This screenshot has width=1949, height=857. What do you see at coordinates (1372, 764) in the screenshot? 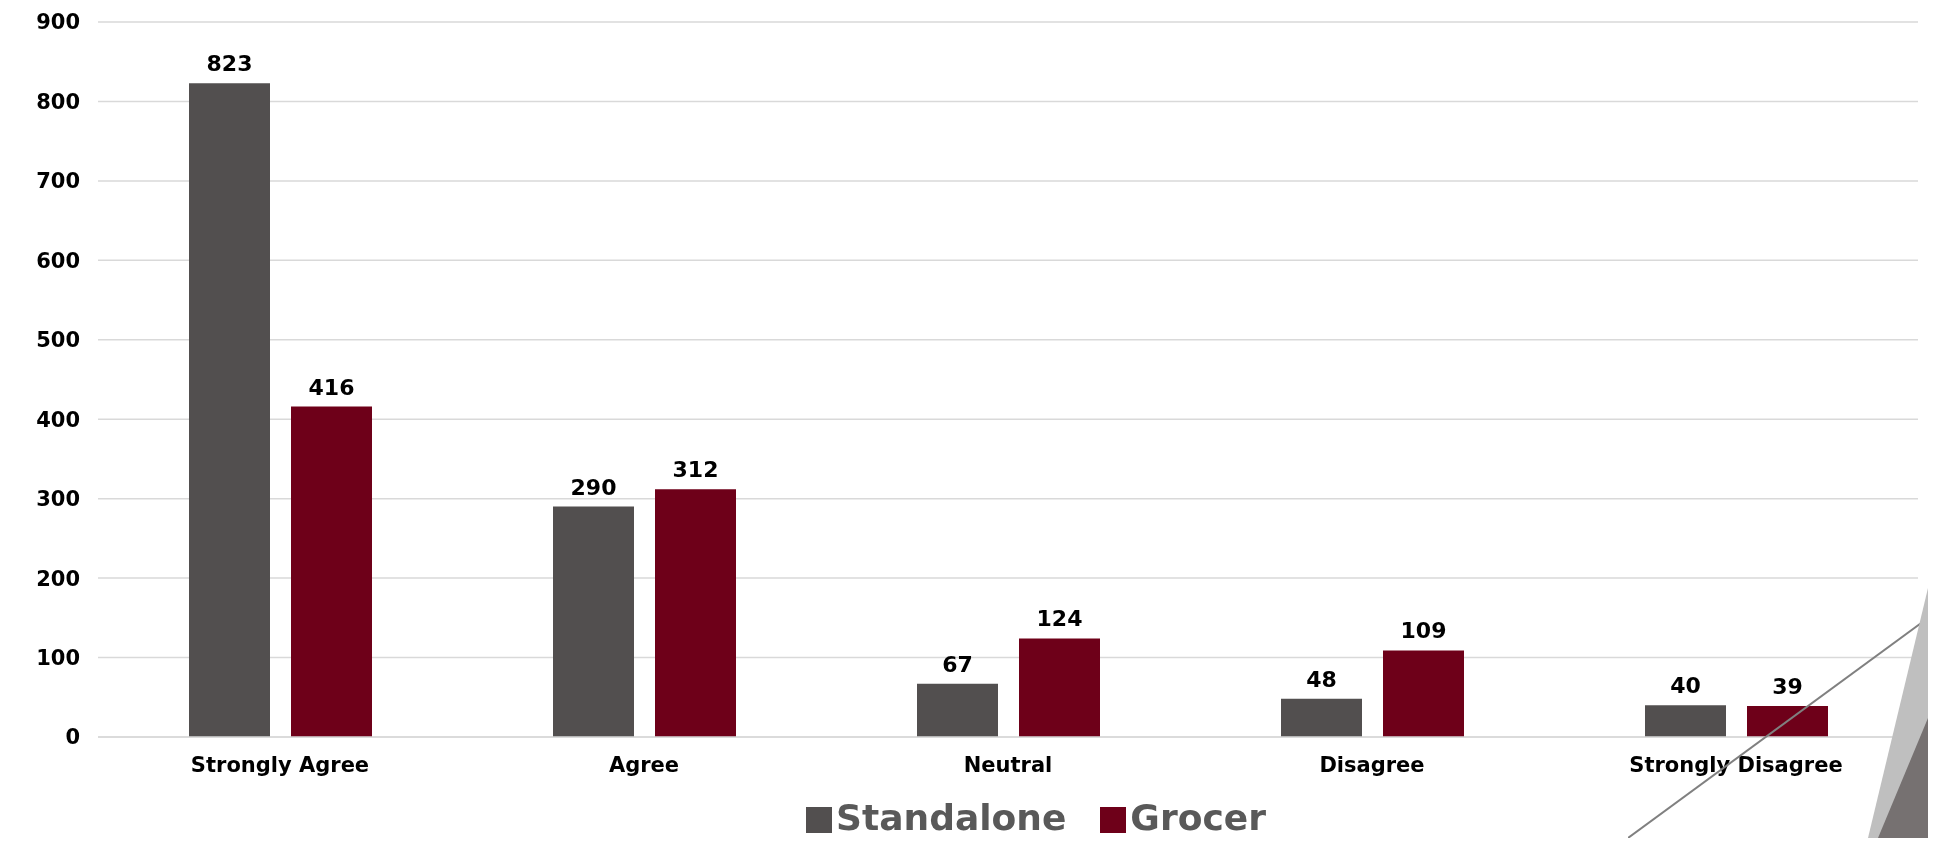
I see `x-tick-label: Disagree` at bounding box center [1372, 764].